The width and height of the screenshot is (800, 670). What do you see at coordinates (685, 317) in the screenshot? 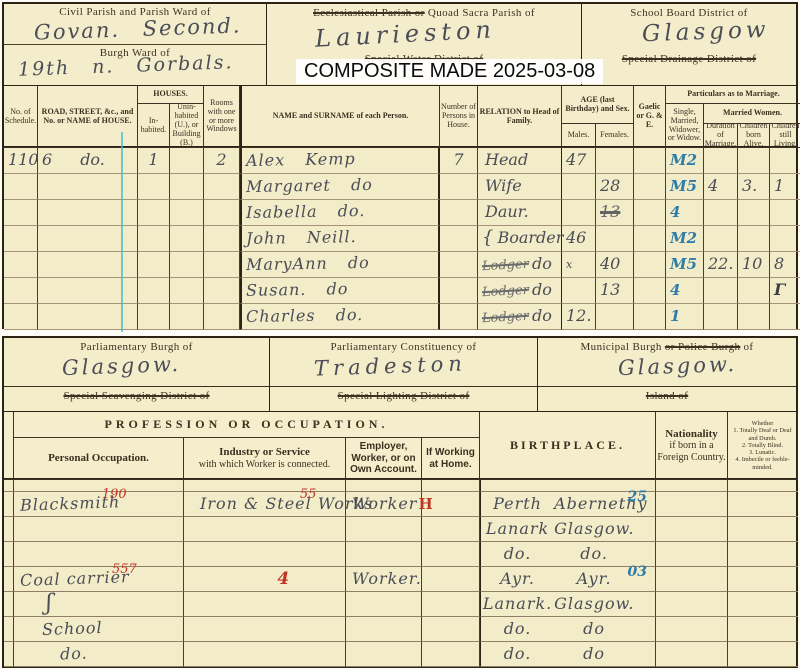
I see `marriage-cell: 1` at bounding box center [685, 317].